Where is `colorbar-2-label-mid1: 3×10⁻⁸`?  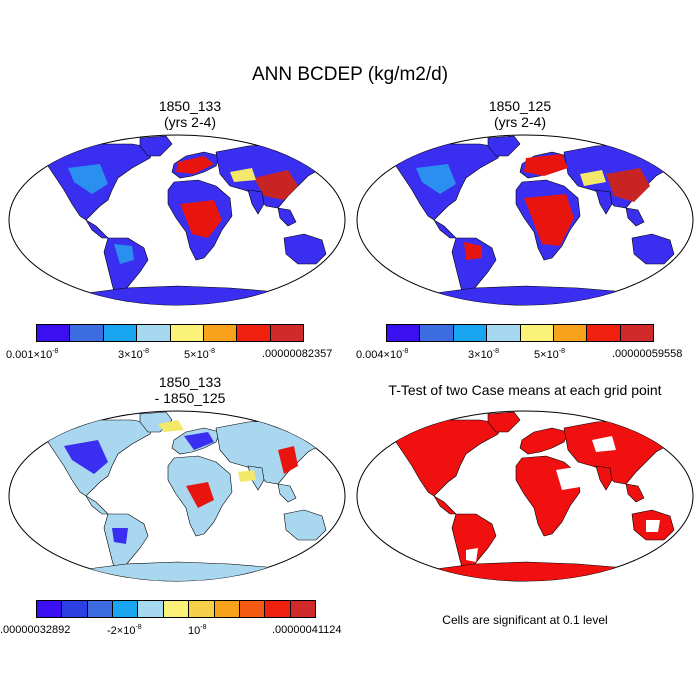 colorbar-2-label-mid1: 3×10⁻⁸ is located at coordinates (484, 354).